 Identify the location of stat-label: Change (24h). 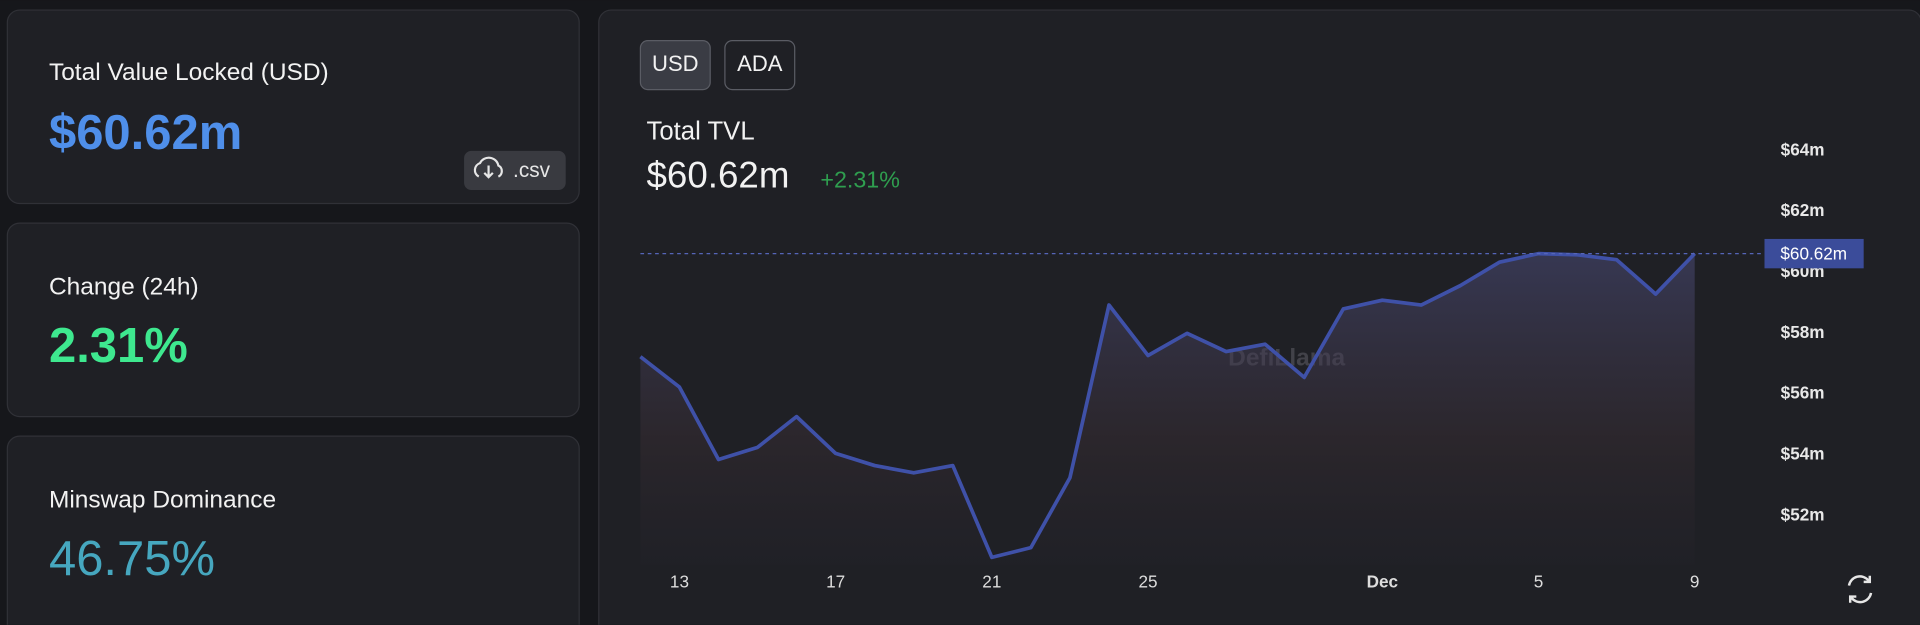
(124, 286).